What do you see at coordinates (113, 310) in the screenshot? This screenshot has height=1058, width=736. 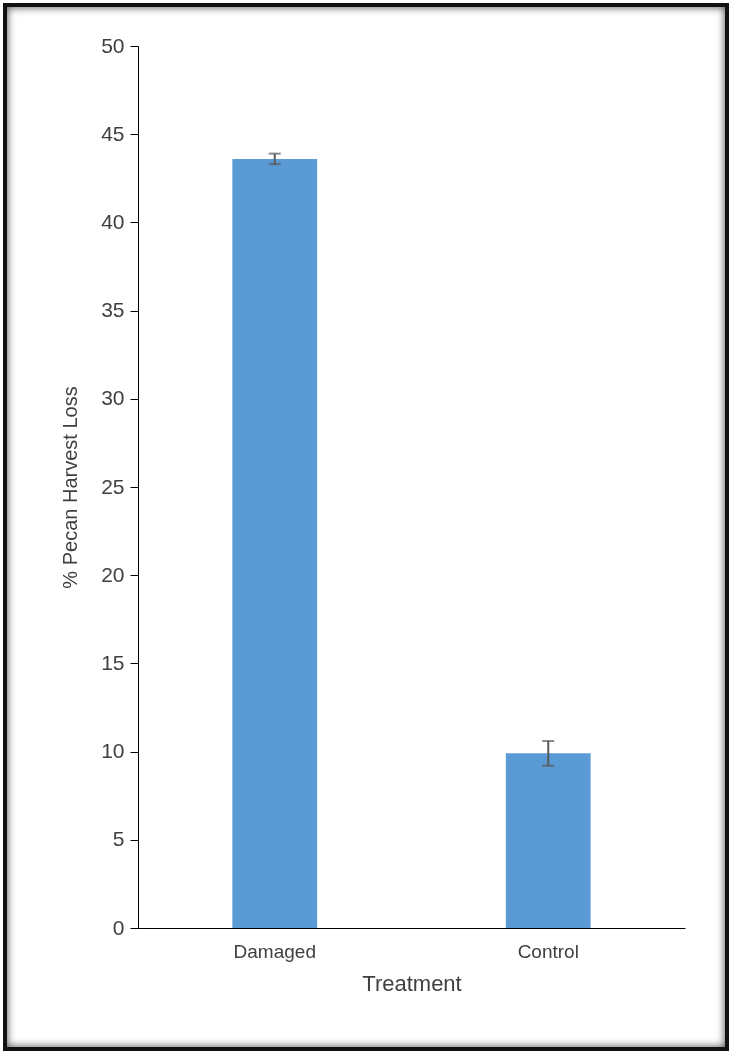 I see `y-tick-label: 35` at bounding box center [113, 310].